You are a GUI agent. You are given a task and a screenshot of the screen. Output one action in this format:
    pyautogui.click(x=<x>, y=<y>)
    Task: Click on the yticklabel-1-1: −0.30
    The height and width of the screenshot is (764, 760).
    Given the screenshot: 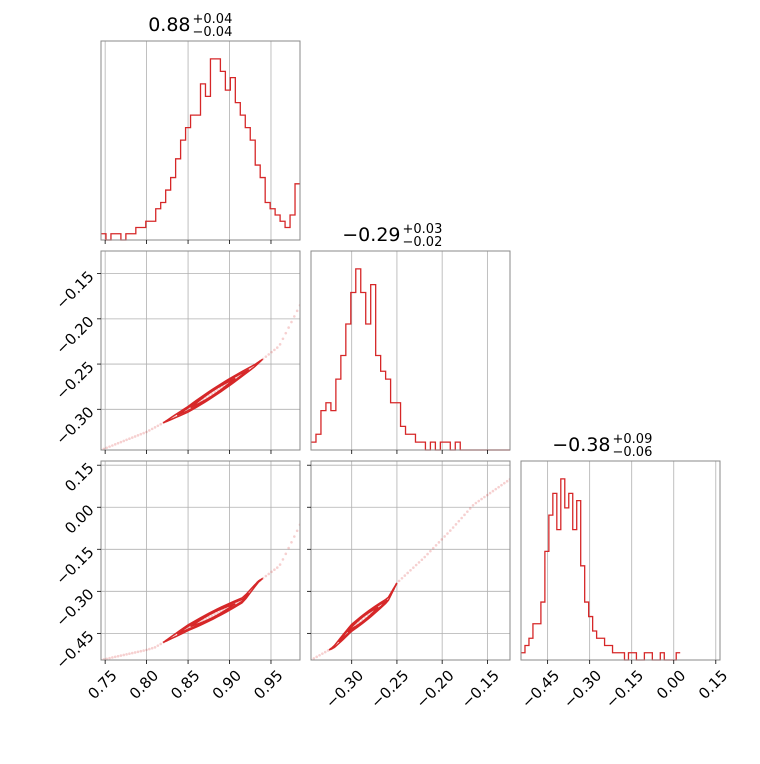 What is the action you would take?
    pyautogui.click(x=74, y=607)
    